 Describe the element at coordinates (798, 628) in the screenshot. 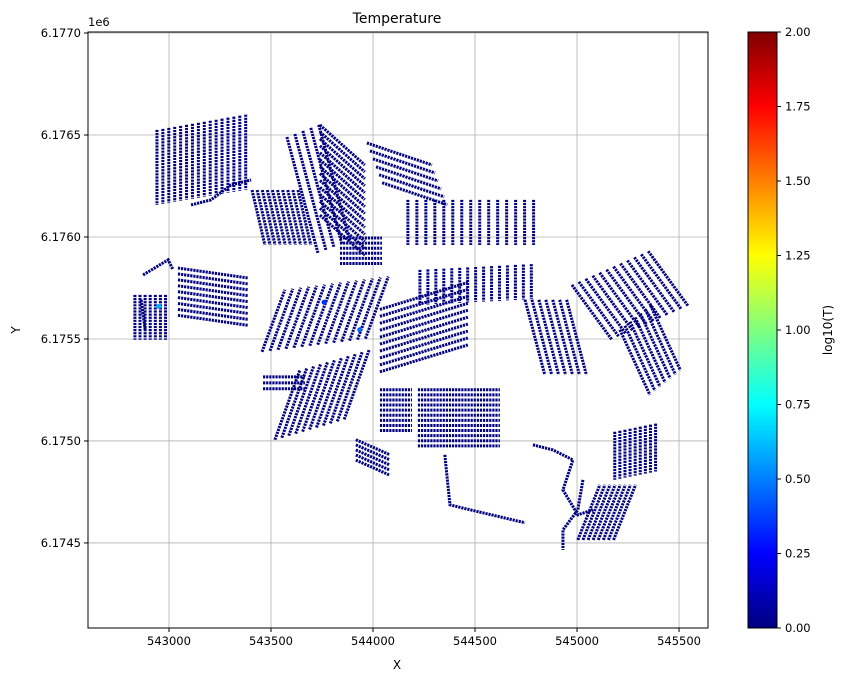

I see `colorbar-tick-label: 0.00` at that location.